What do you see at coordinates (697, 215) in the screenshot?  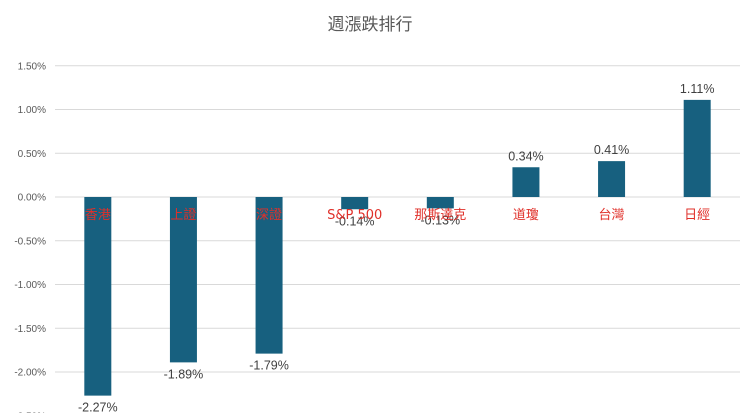 I see `category-label: 日經` at bounding box center [697, 215].